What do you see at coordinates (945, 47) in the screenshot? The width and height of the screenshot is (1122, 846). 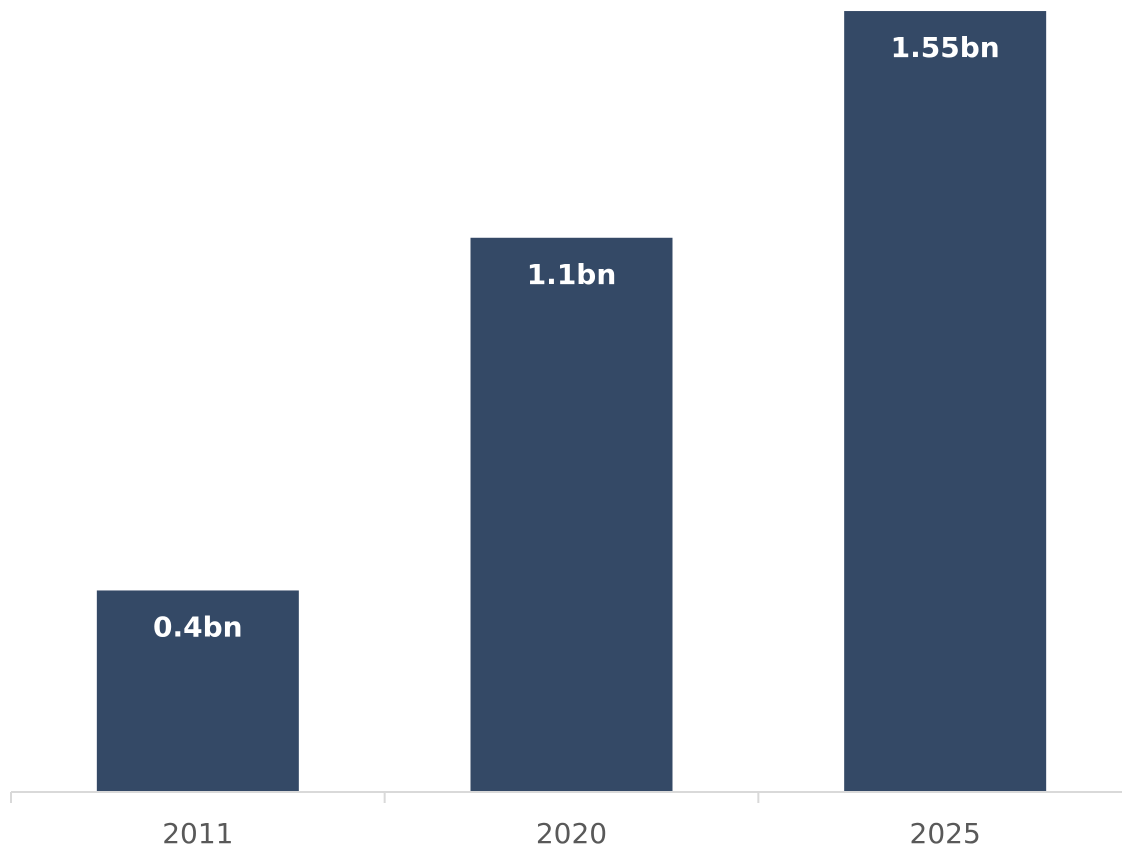 I see `data-label-2025: 1.55bn` at bounding box center [945, 47].